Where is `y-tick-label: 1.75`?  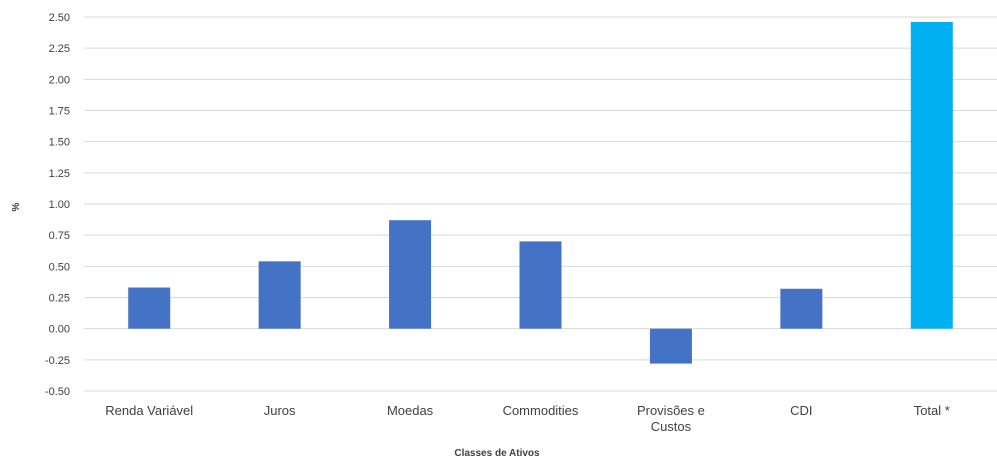
y-tick-label: 1.75 is located at coordinates (59, 112).